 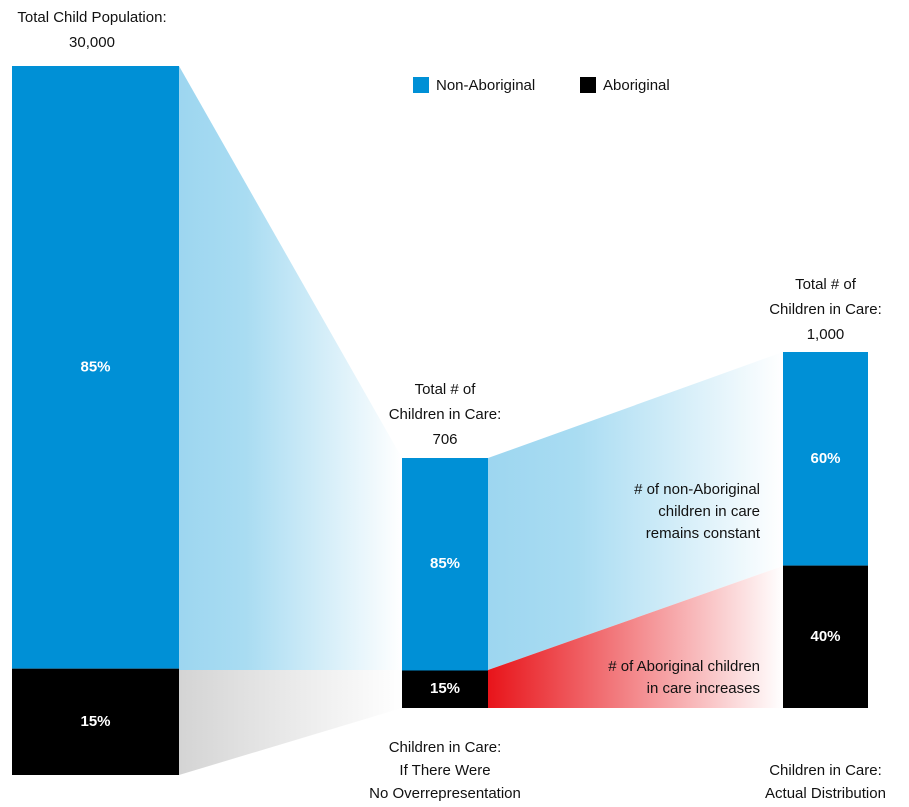 I want to click on column-caption: No Overrepresentation, so click(x=445, y=793).